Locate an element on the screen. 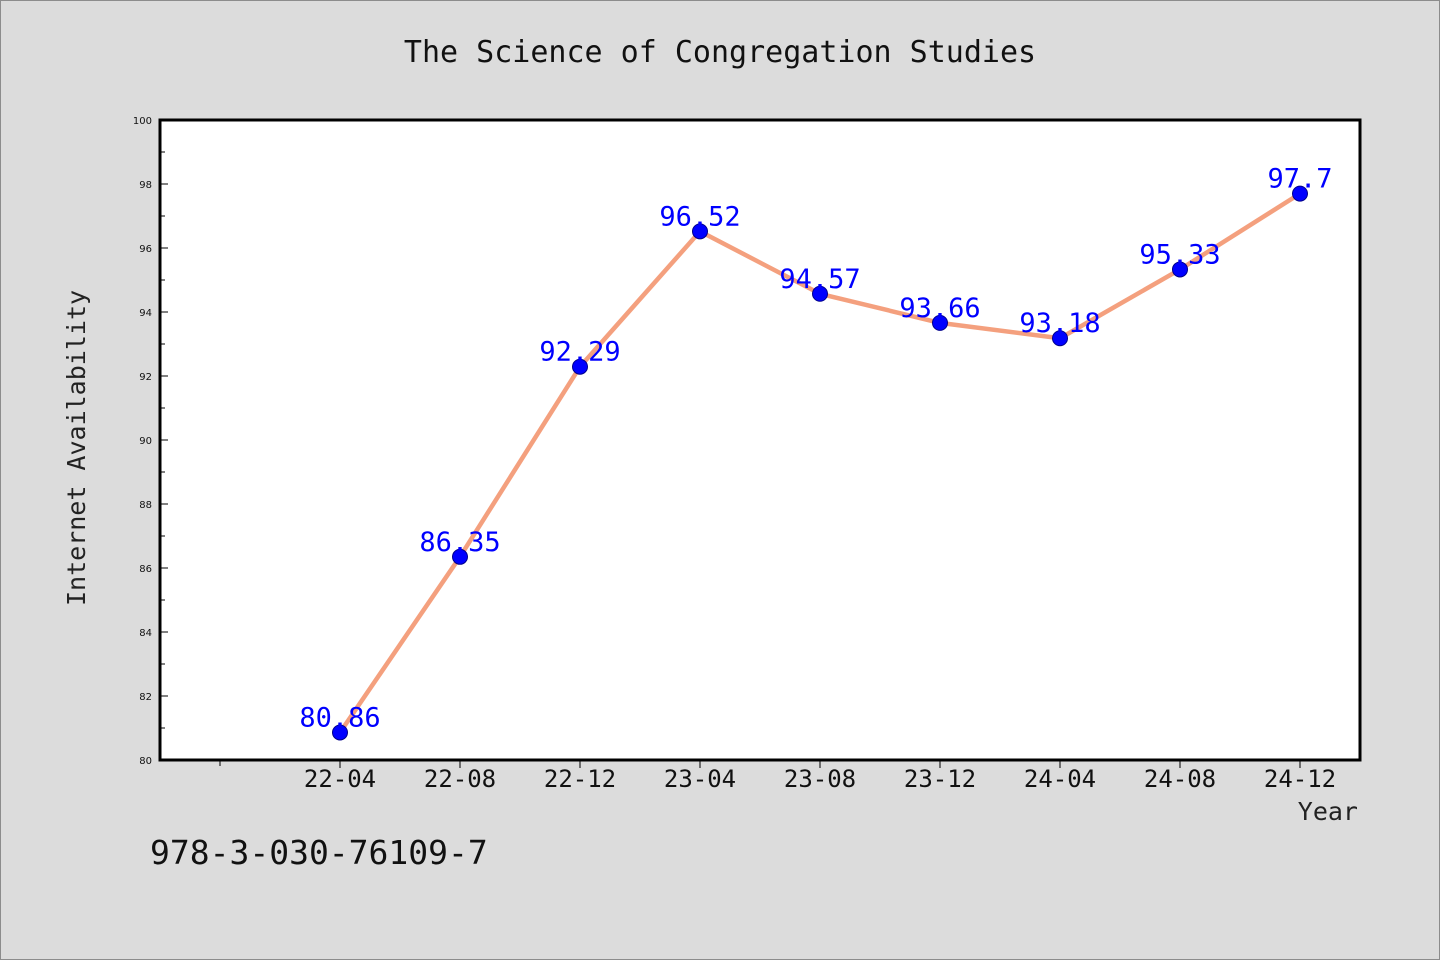  data-label: 94.57 is located at coordinates (819, 279).